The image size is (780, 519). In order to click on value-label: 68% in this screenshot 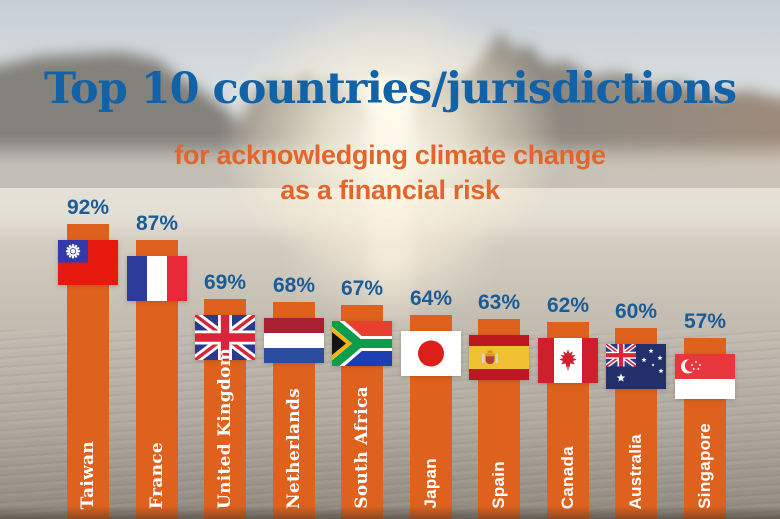, I will do `click(294, 285)`.